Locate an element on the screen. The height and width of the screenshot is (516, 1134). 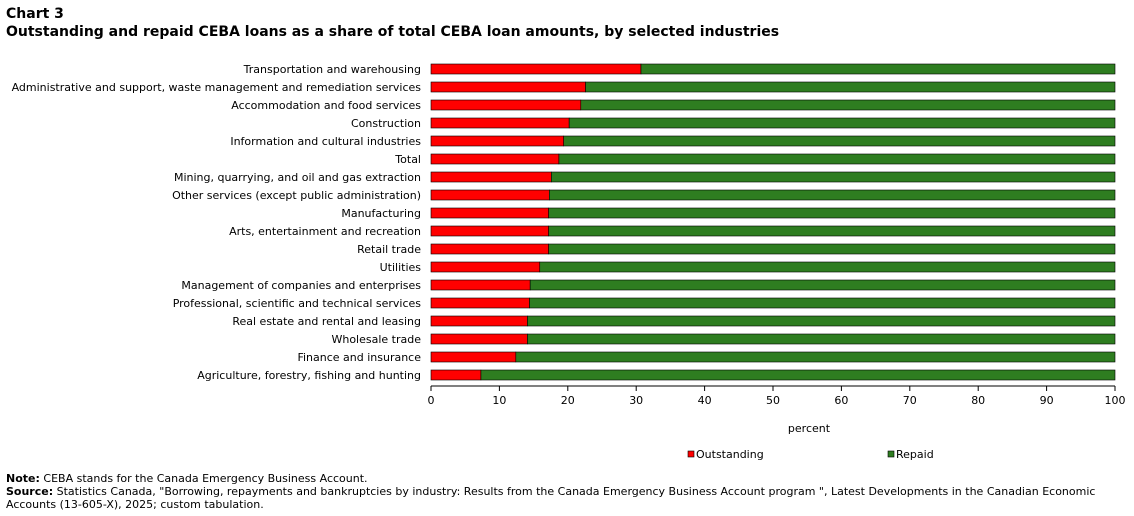
x-tick-label: 100 is located at coordinates (1115, 400).